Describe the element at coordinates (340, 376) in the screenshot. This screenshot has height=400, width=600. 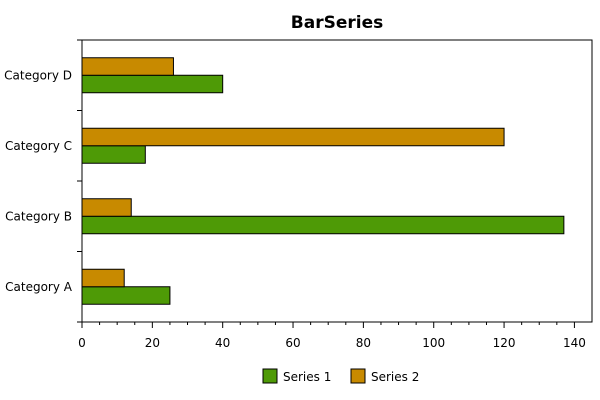
I see `legend: Series 1 Series 2` at that location.